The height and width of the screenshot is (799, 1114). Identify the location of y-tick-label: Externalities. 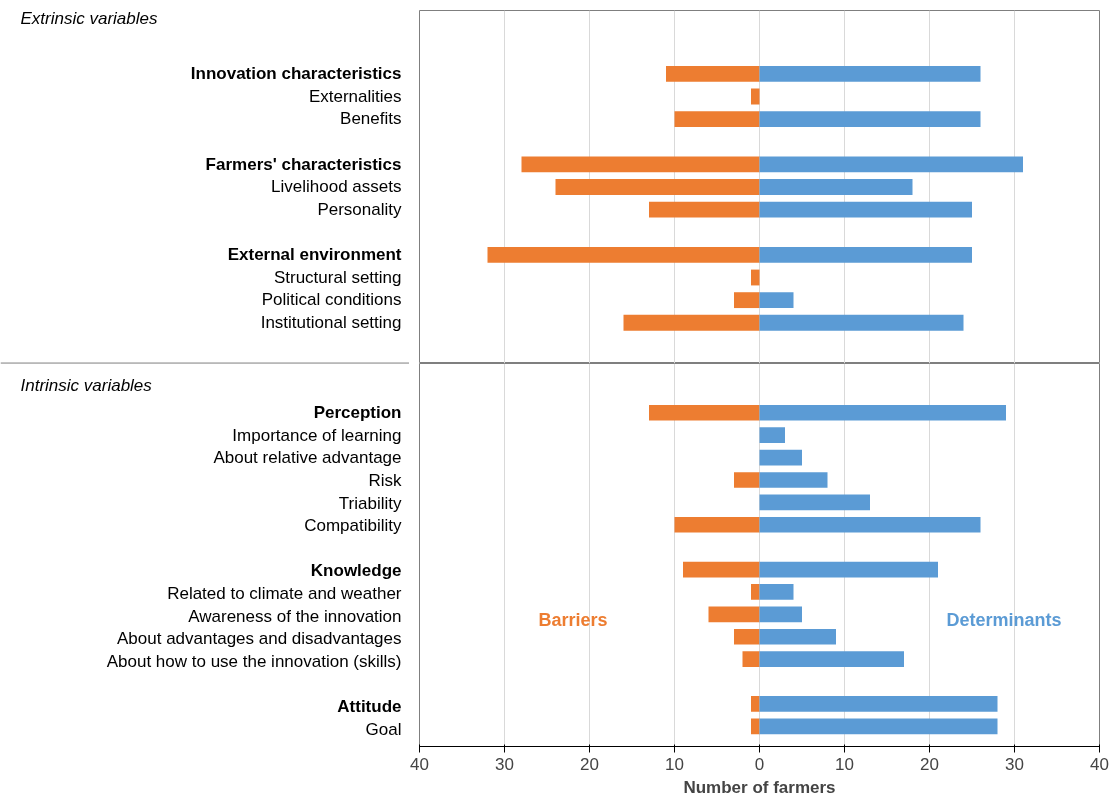
(355, 96).